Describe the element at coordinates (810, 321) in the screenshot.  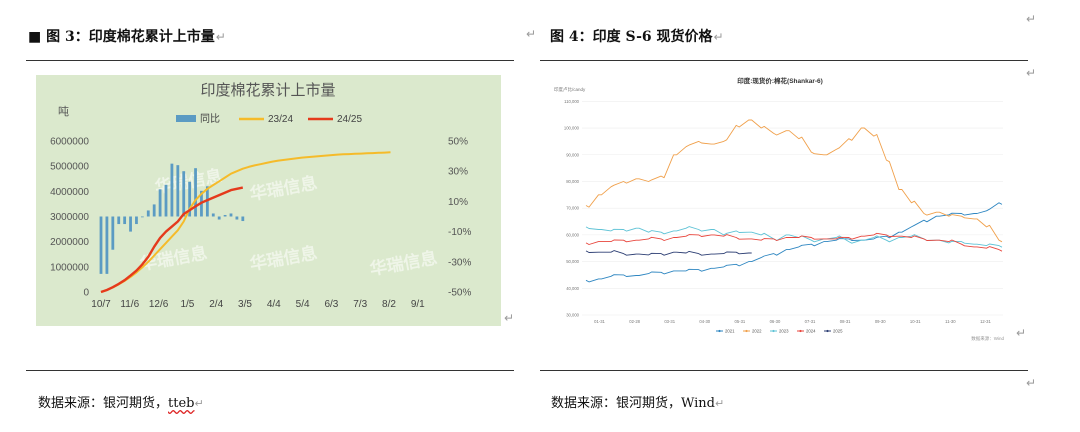
I see `x-tick-label: 07-31` at that location.